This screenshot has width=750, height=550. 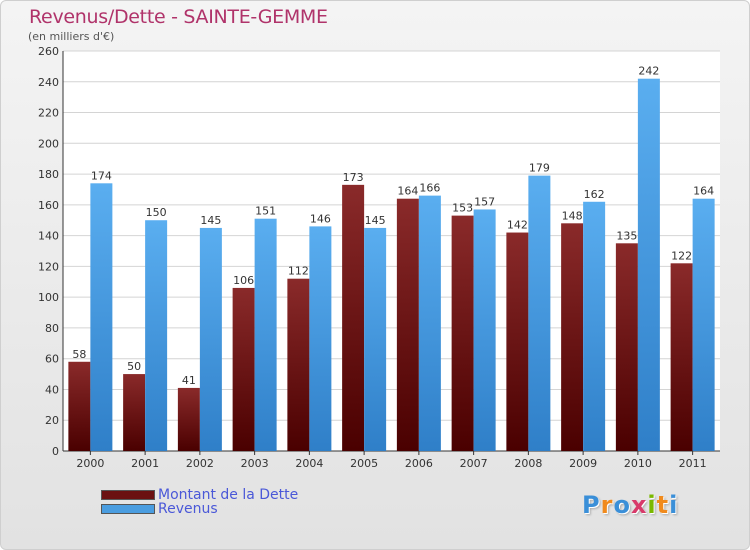 I want to click on y-tick-label: 100, so click(x=48, y=297).